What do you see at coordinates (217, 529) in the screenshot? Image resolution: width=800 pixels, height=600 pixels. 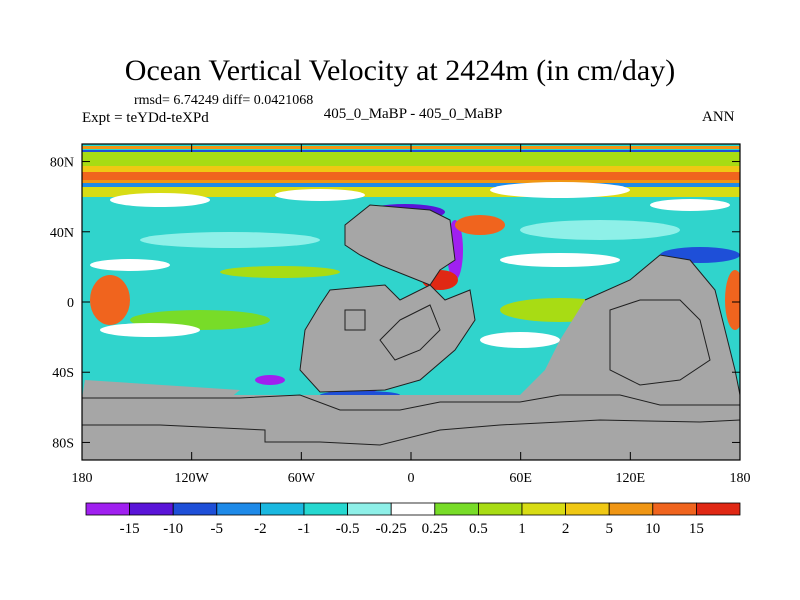 I see `colorbar-label: -5` at bounding box center [217, 529].